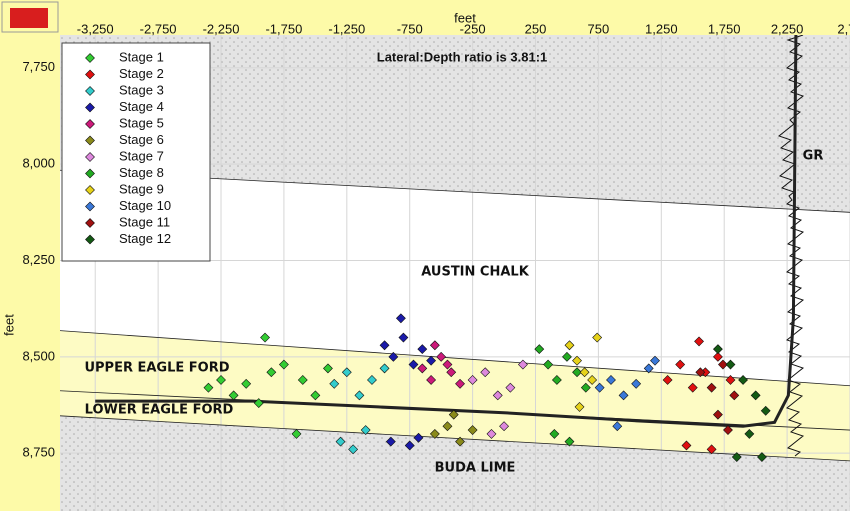 This screenshot has width=850, height=511. I want to click on legend-label: Stage 3, so click(141, 89).